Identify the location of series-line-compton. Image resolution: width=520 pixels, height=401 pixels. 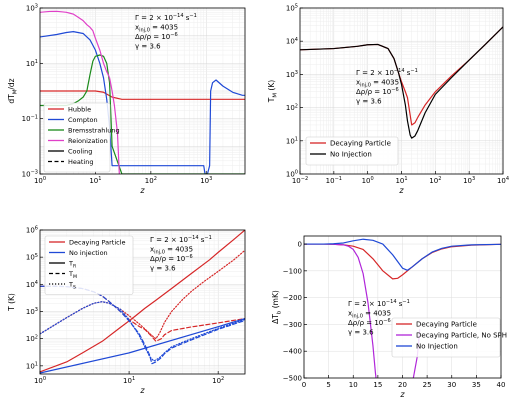
(142, 102).